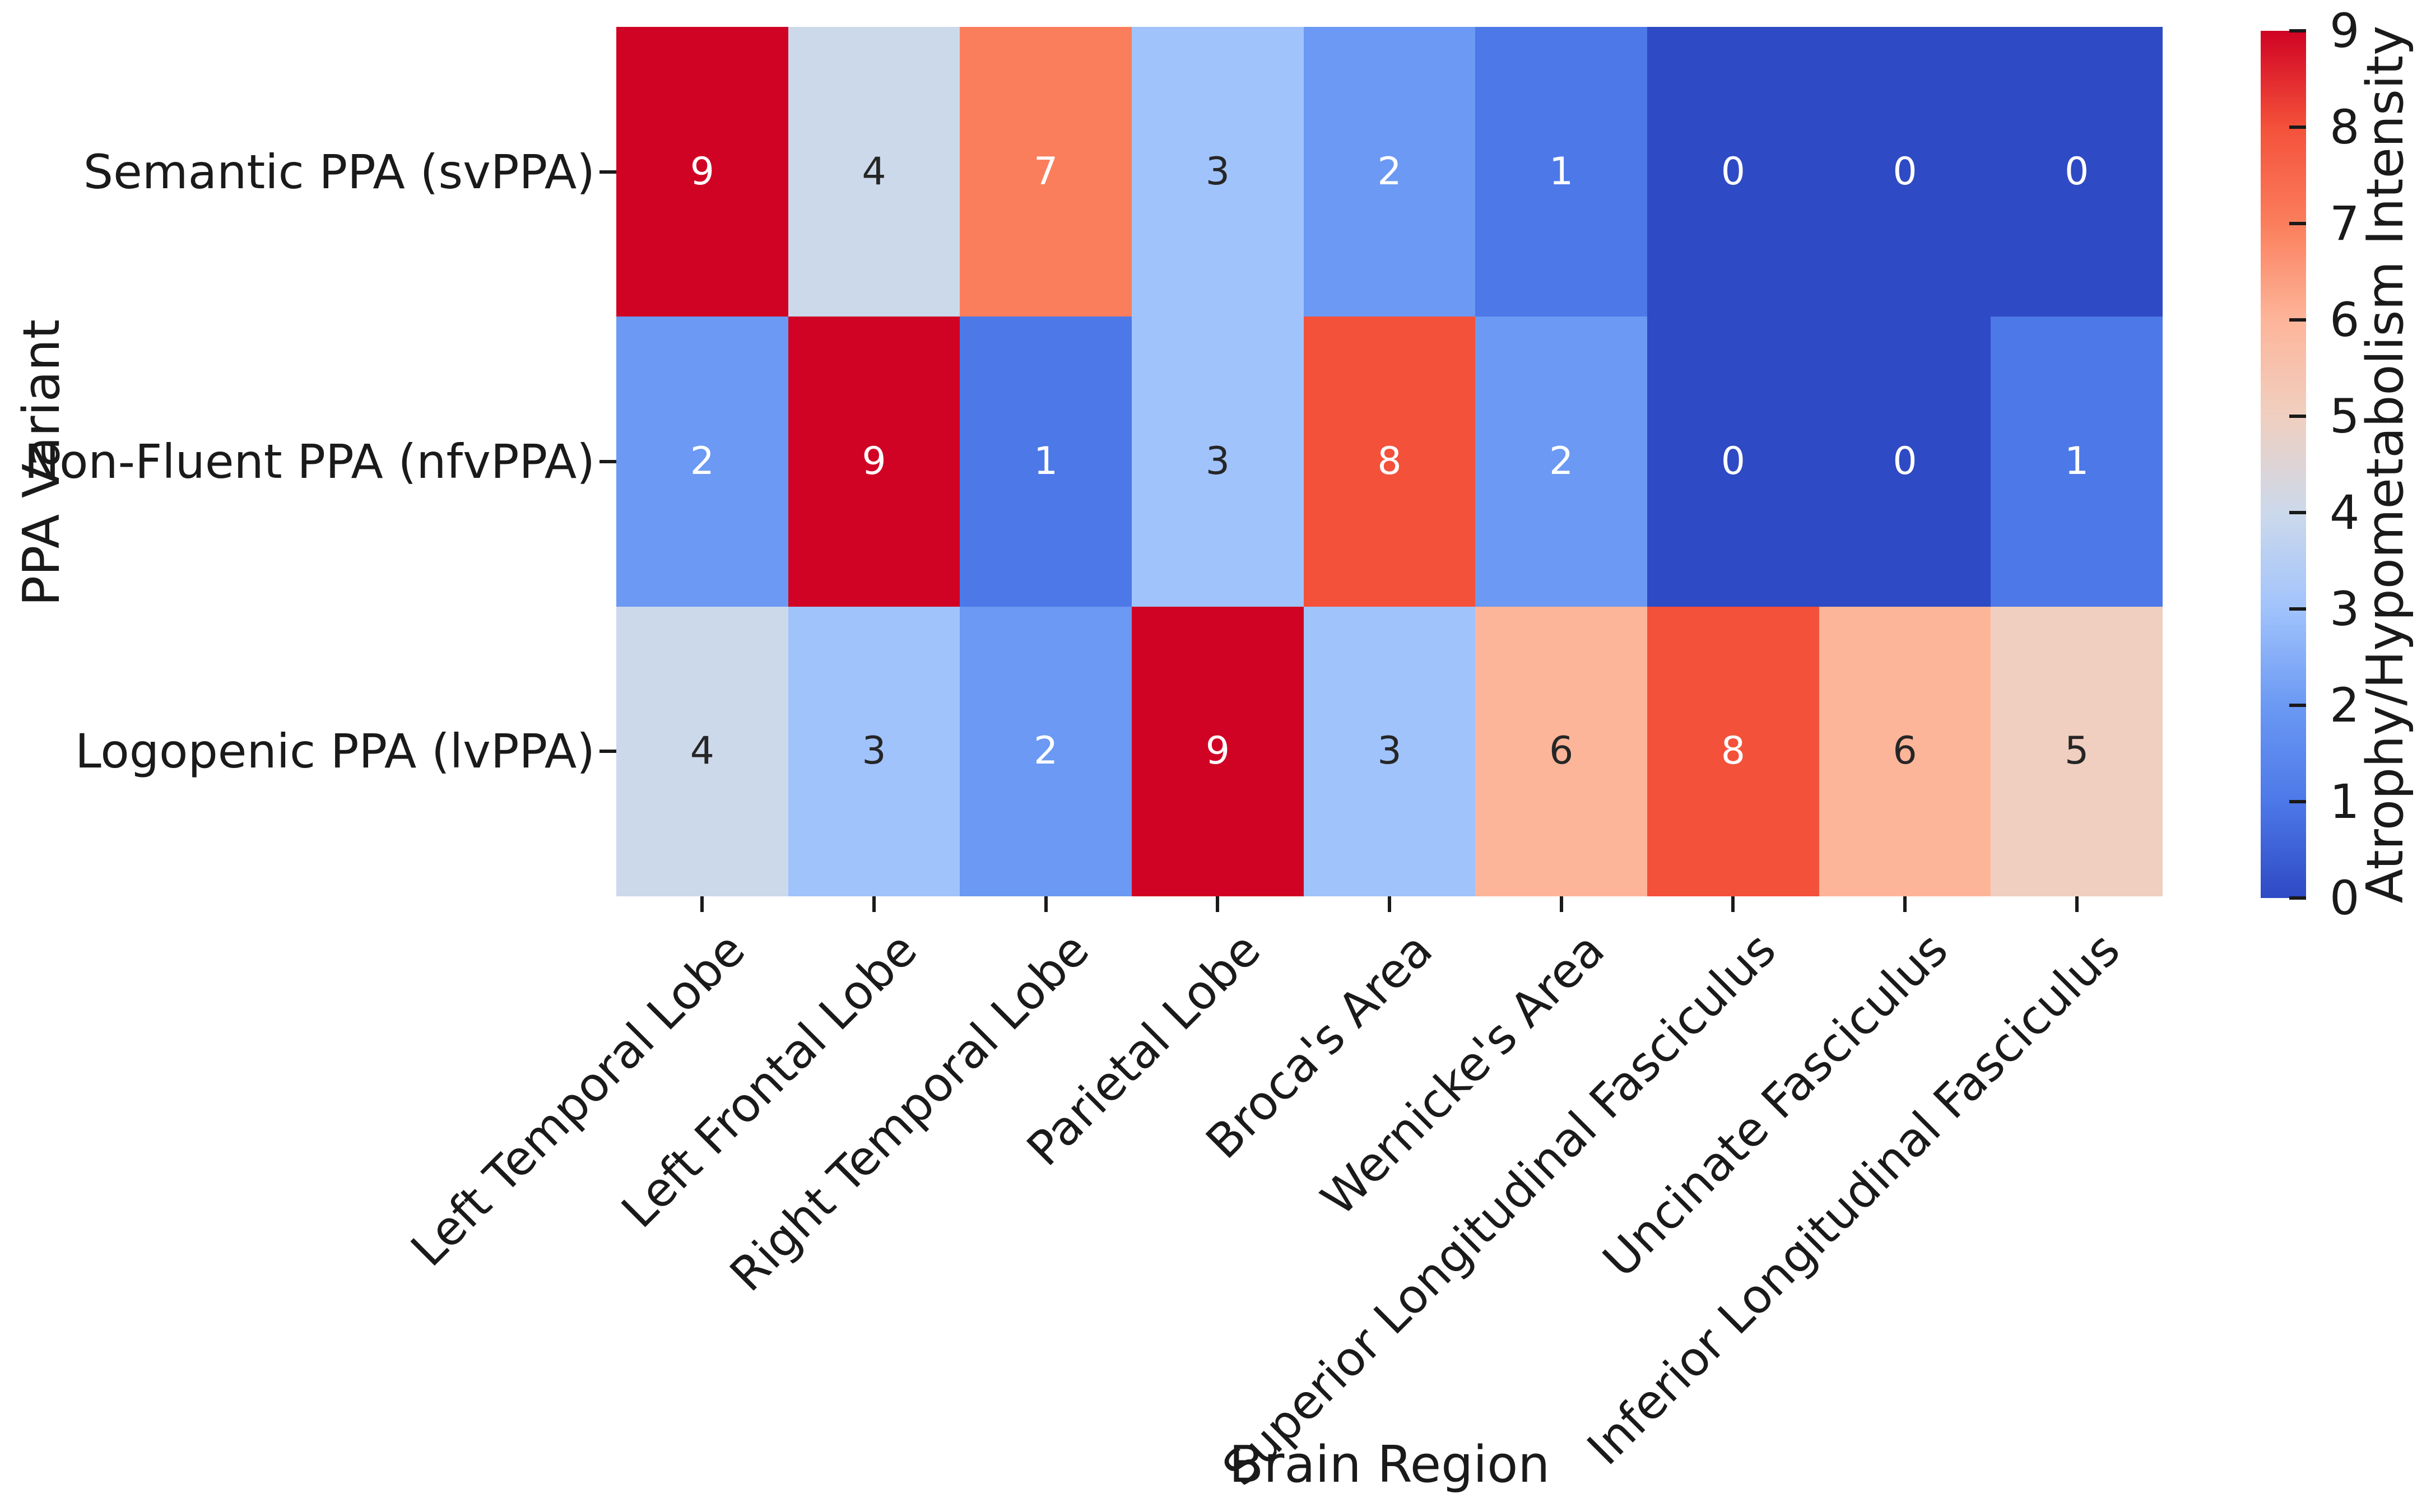 The width and height of the screenshot is (2417, 1512). Describe the element at coordinates (2345, 223) in the screenshot. I see `colorbar-tick-label: 7` at that location.